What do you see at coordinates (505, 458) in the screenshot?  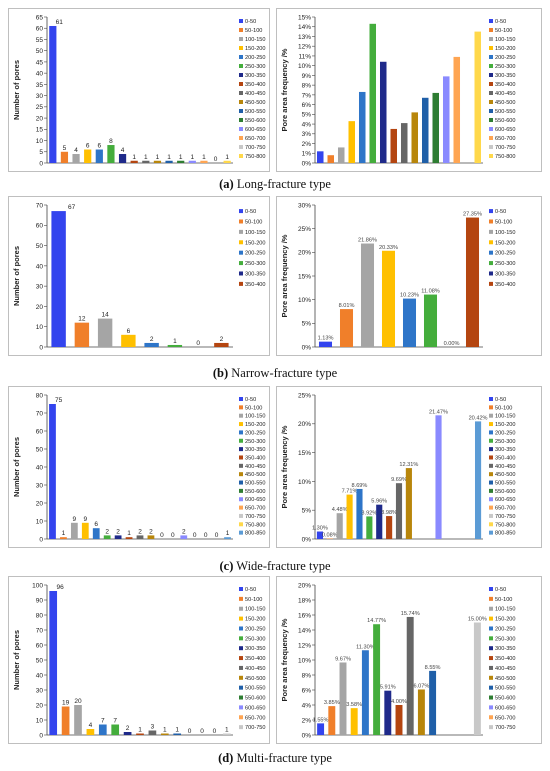 I see `chart-c-right-legend-label: 350-400` at bounding box center [505, 458].